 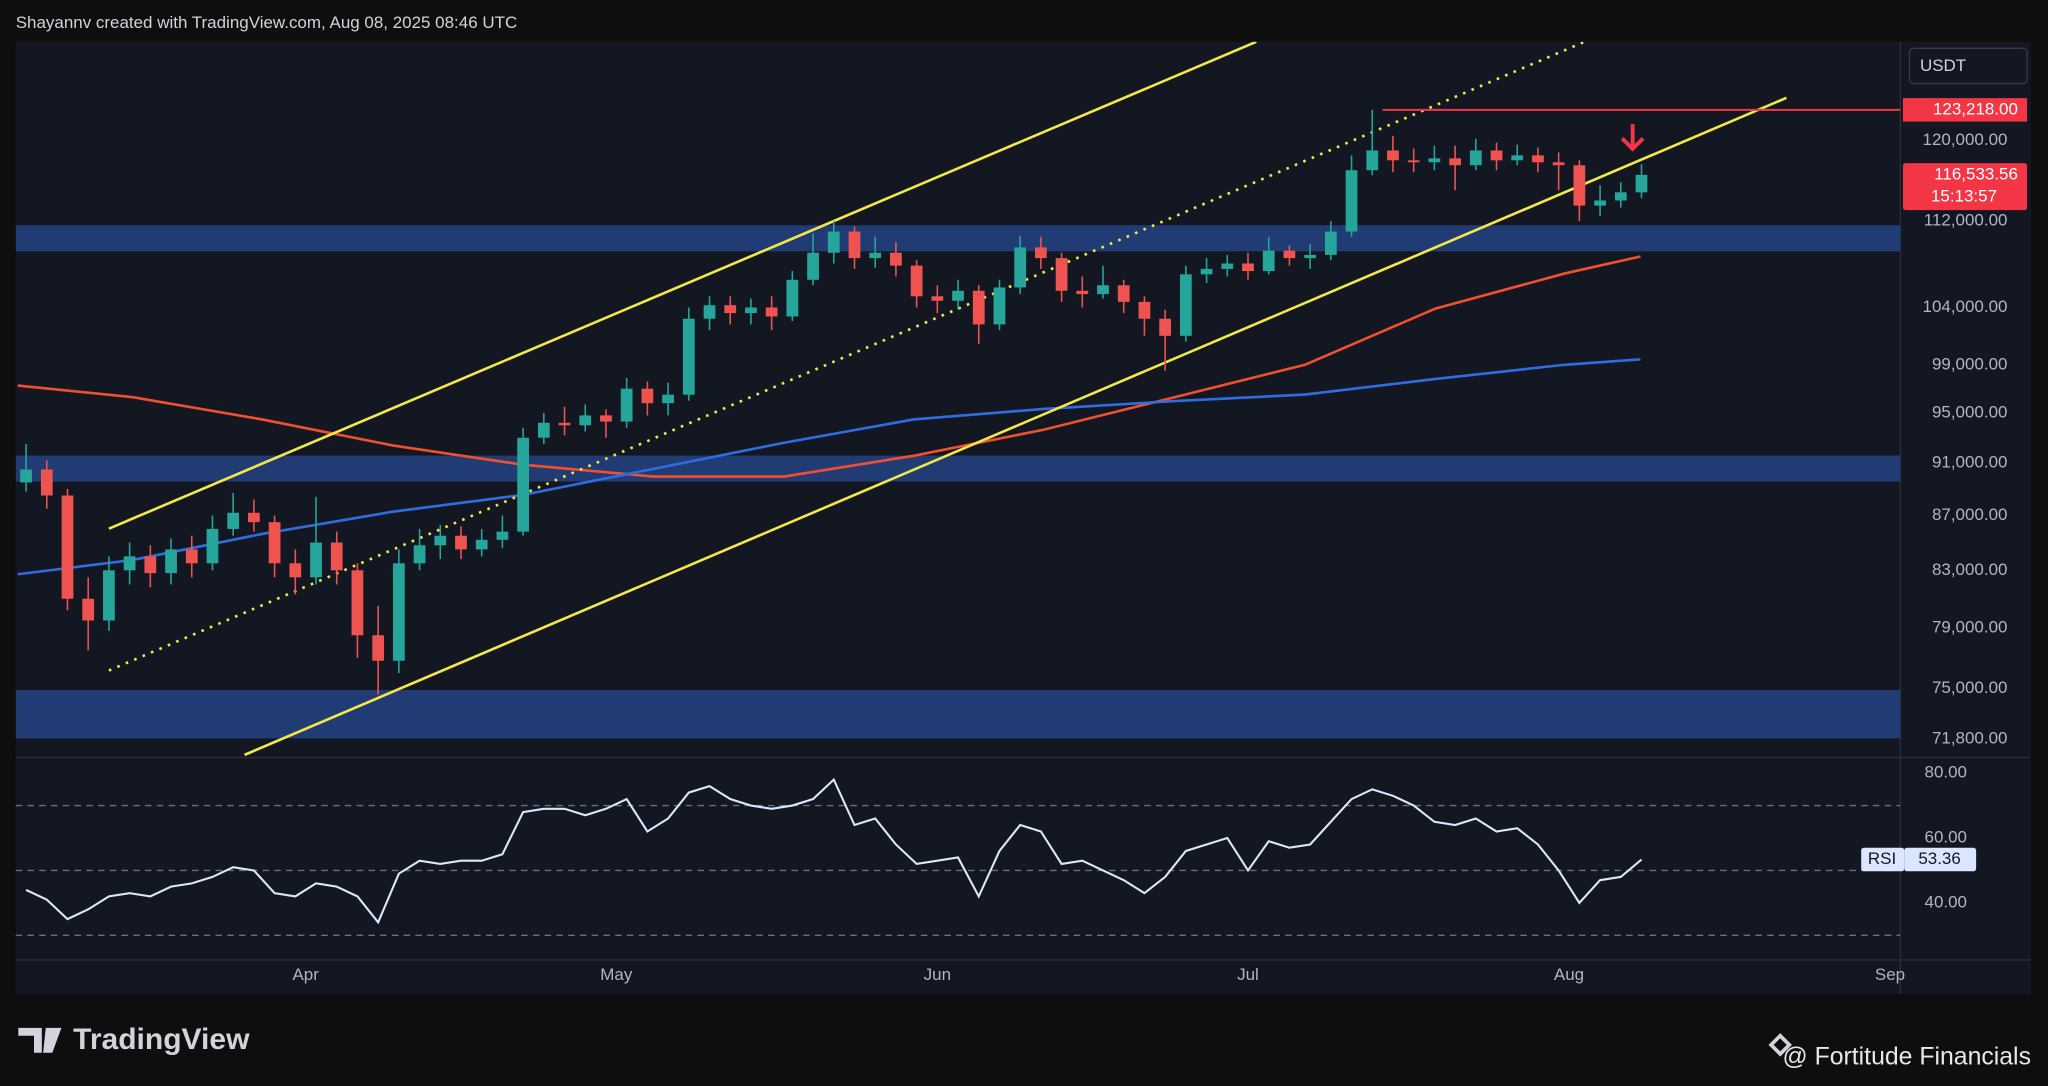 I want to click on resistance-label-box, so click(x=1965, y=110).